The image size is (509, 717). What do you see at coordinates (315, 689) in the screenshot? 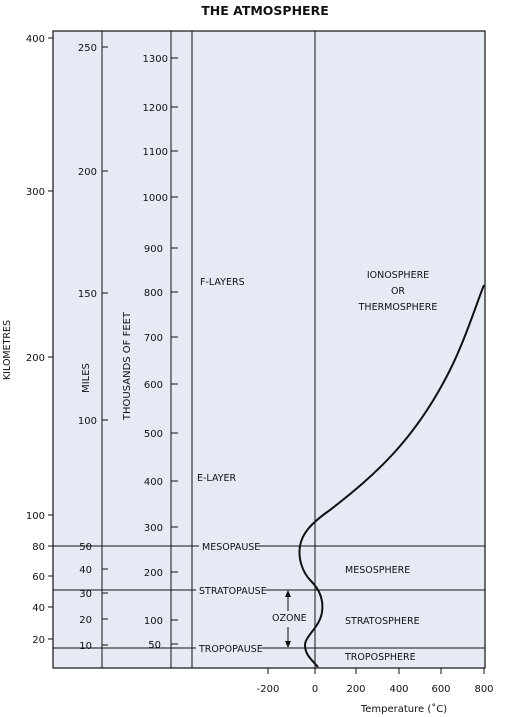
I see `temp-tick-label: 0` at bounding box center [315, 689].